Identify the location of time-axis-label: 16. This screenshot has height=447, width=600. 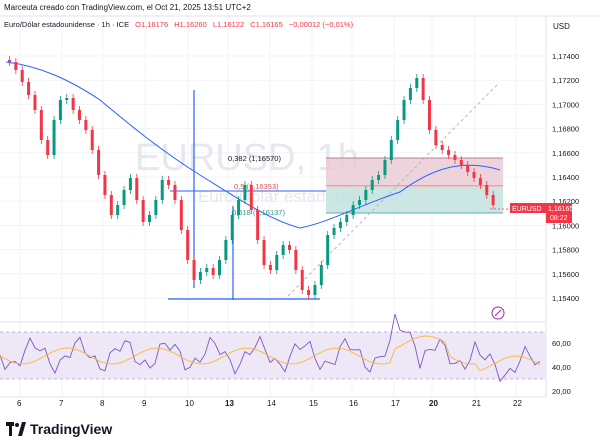
(353, 403).